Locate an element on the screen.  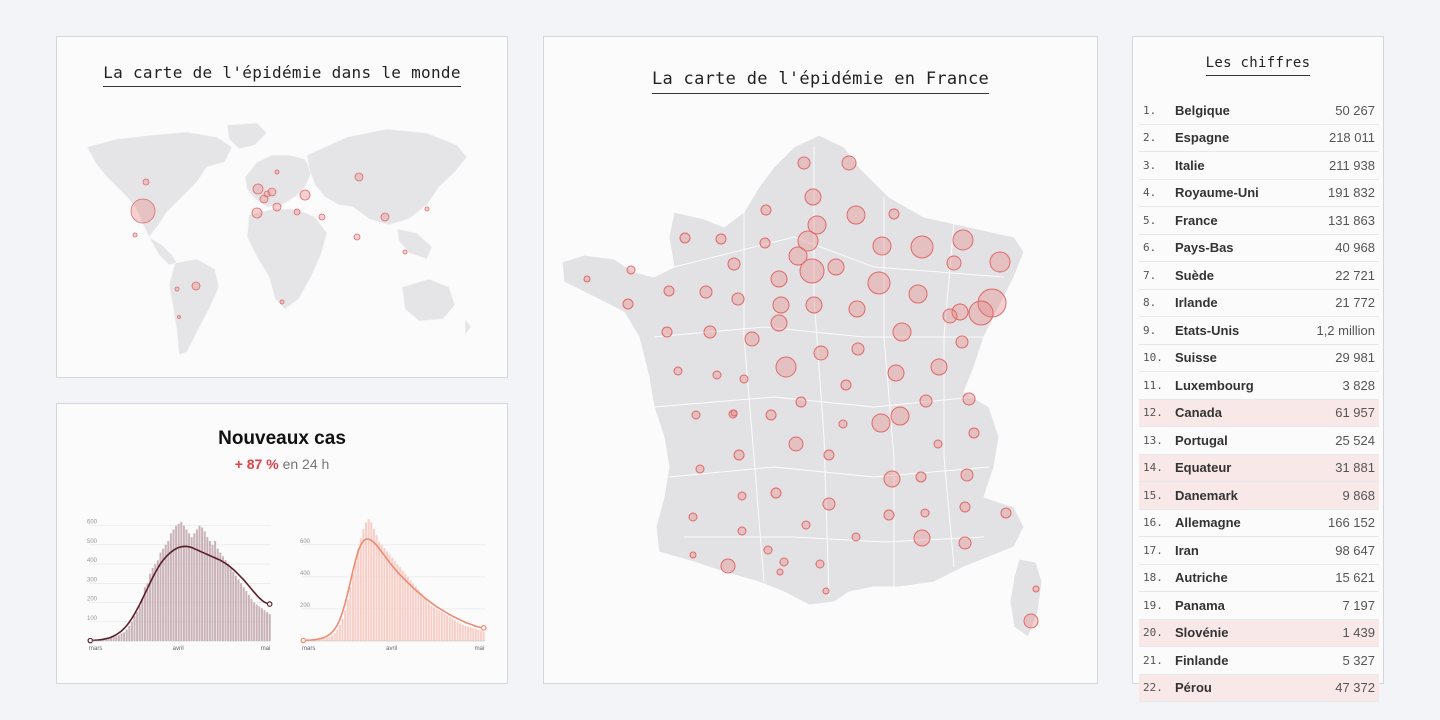
value-cell: 50 267 is located at coordinates (1335, 111).